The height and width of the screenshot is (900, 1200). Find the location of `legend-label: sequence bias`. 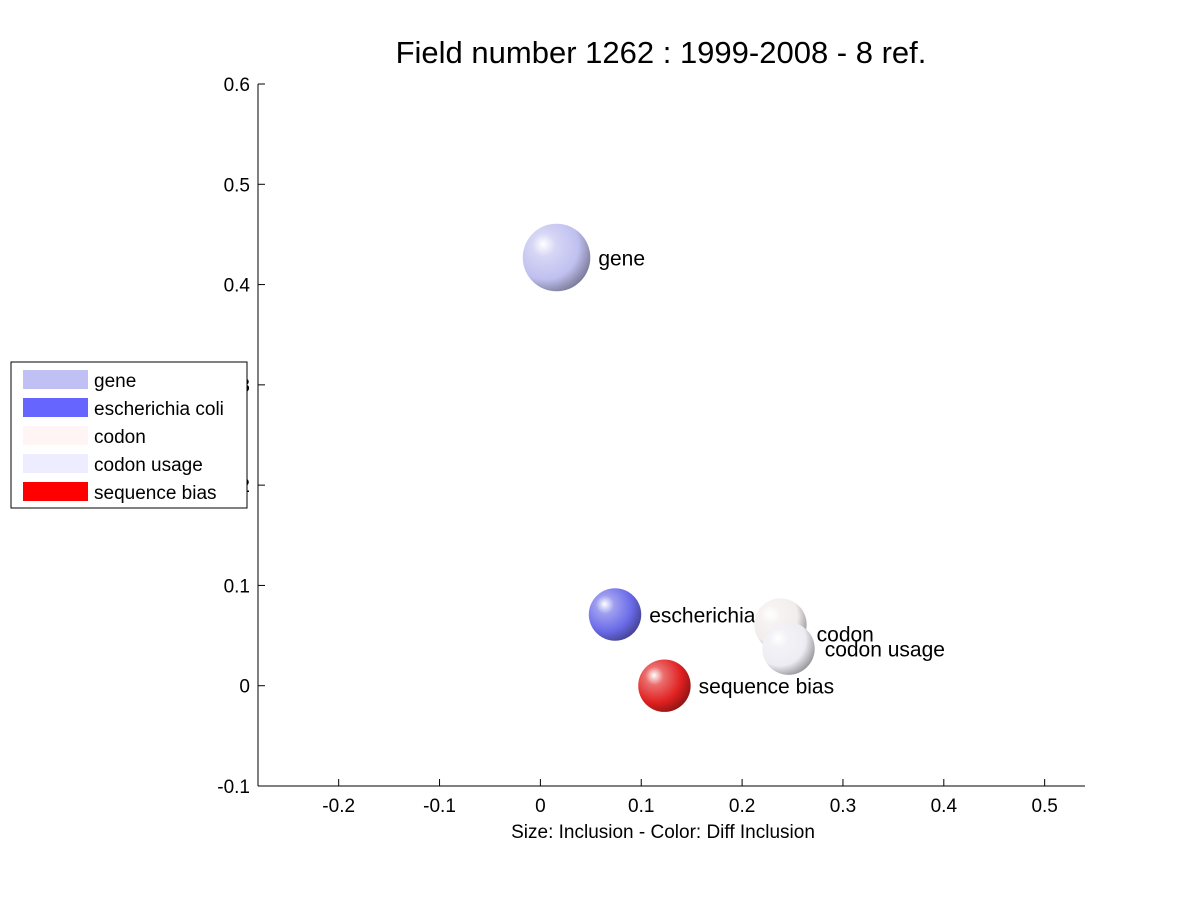

legend-label: sequence bias is located at coordinates (155, 493).